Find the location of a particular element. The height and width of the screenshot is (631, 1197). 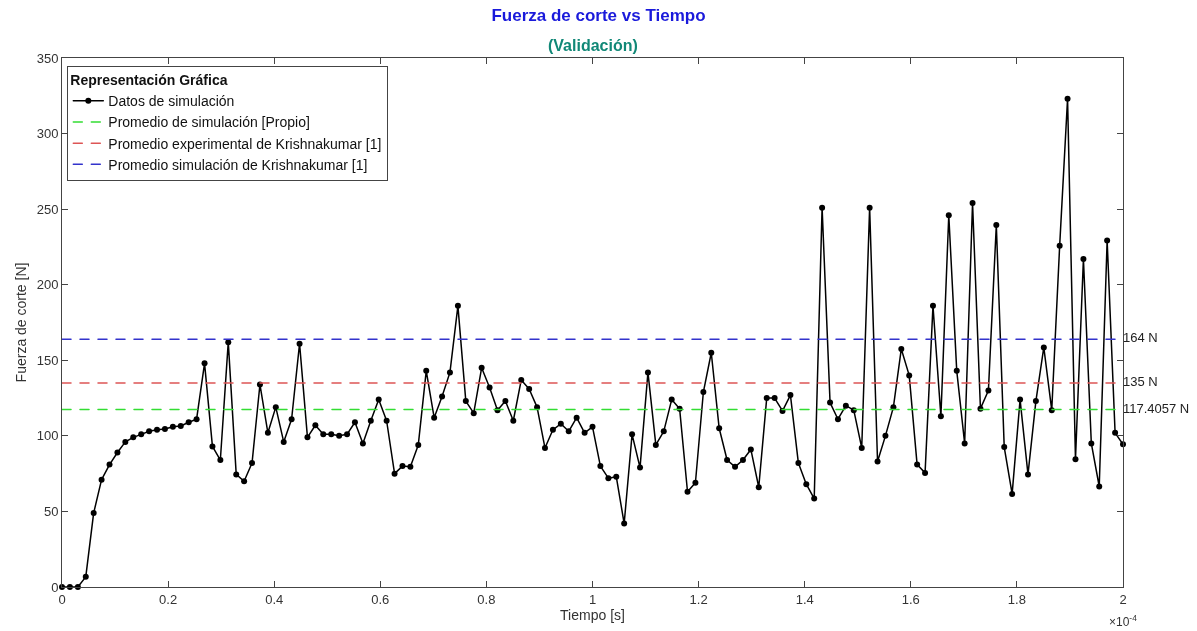

x-tick-label: 0.6 is located at coordinates (380, 599).